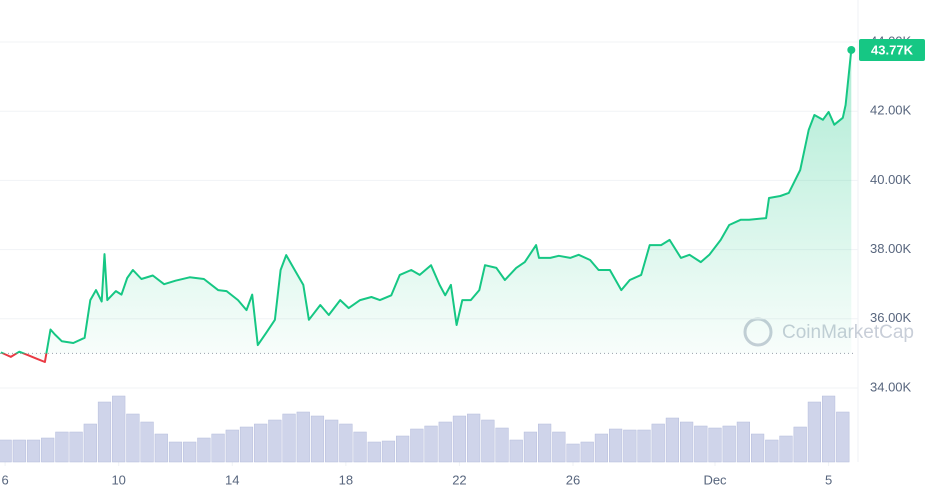  I want to click on price-badge, so click(892, 49).